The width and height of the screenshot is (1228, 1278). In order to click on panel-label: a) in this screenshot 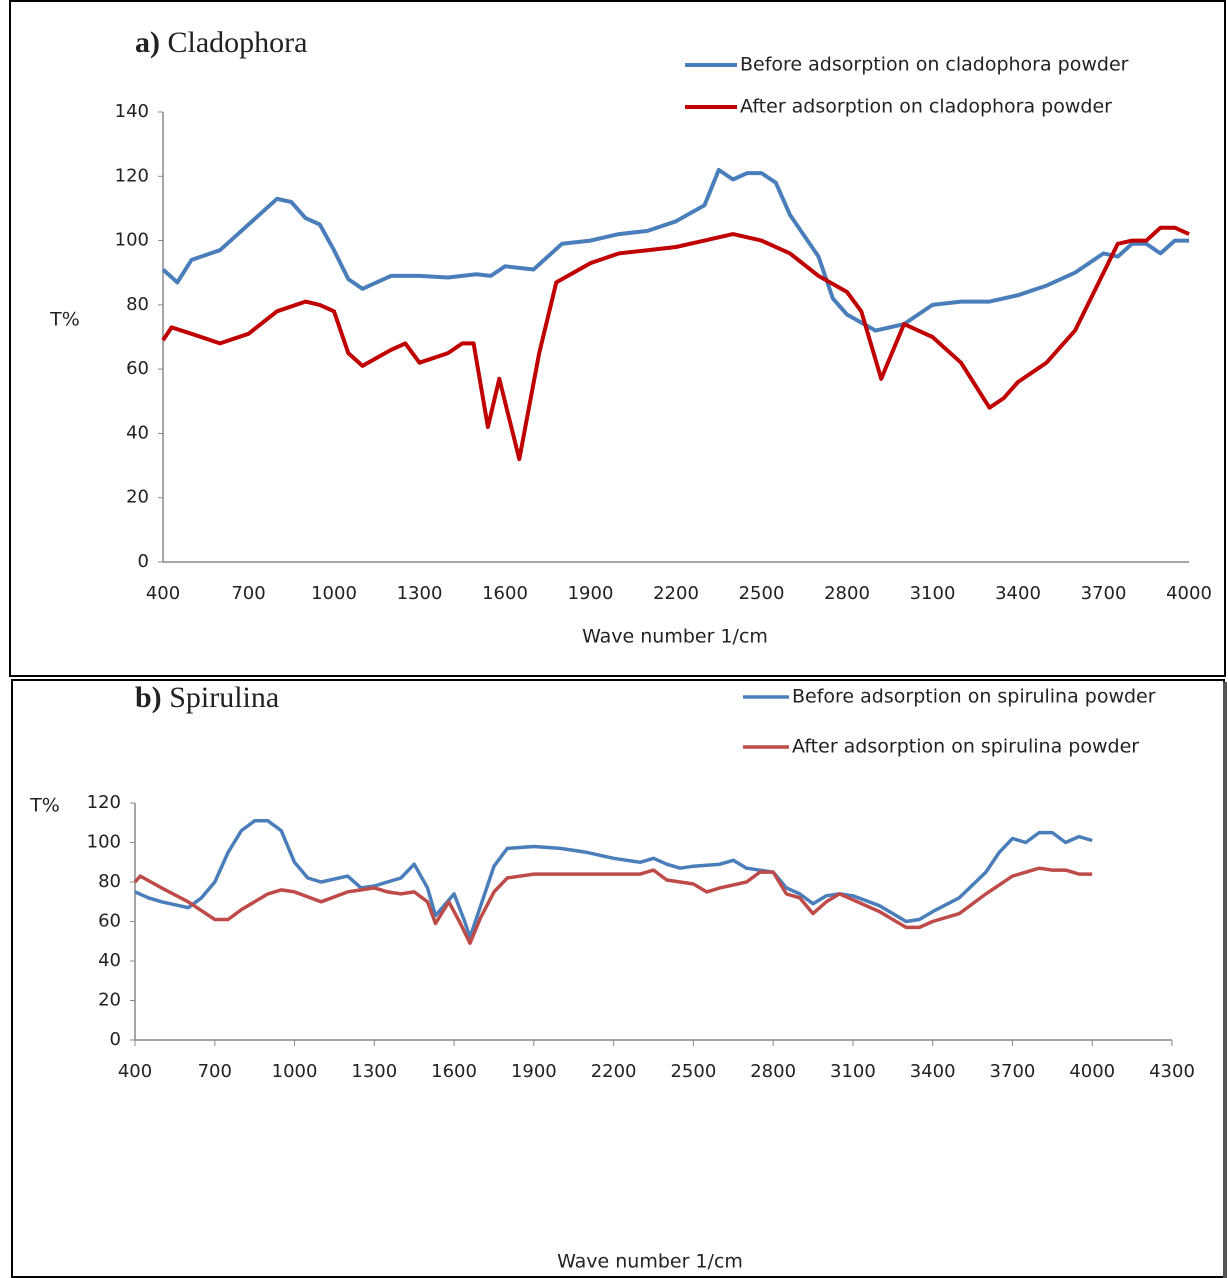, I will do `click(147, 42)`.